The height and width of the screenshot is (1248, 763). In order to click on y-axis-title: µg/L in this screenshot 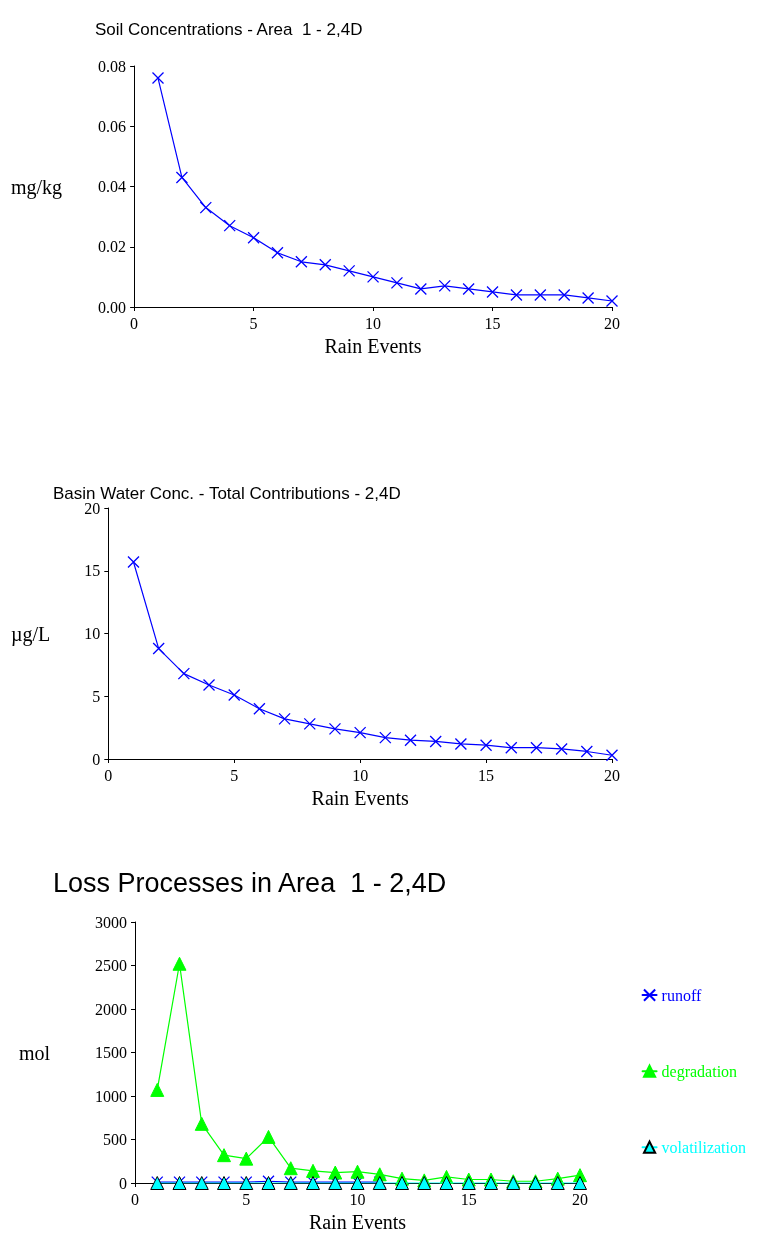, I will do `click(31, 634)`.